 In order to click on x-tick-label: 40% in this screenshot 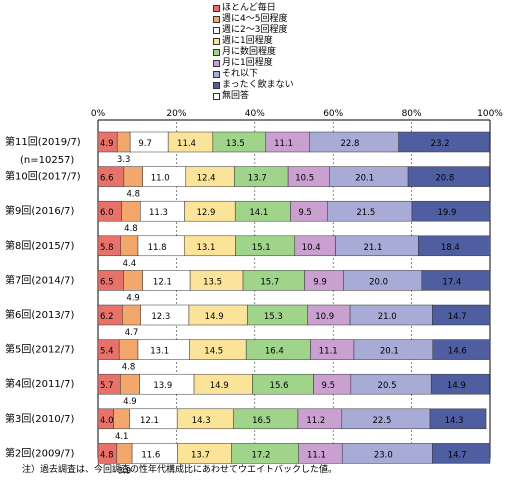, I will do `click(255, 114)`.